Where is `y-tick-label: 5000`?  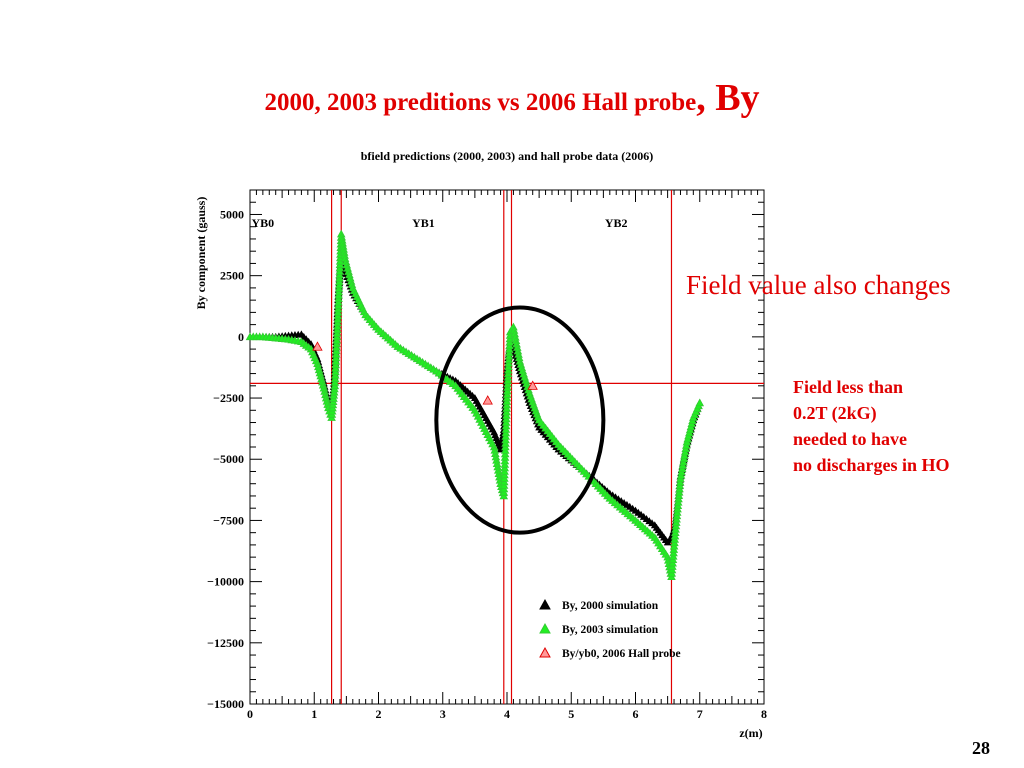
y-tick-label: 5000 is located at coordinates (232, 214).